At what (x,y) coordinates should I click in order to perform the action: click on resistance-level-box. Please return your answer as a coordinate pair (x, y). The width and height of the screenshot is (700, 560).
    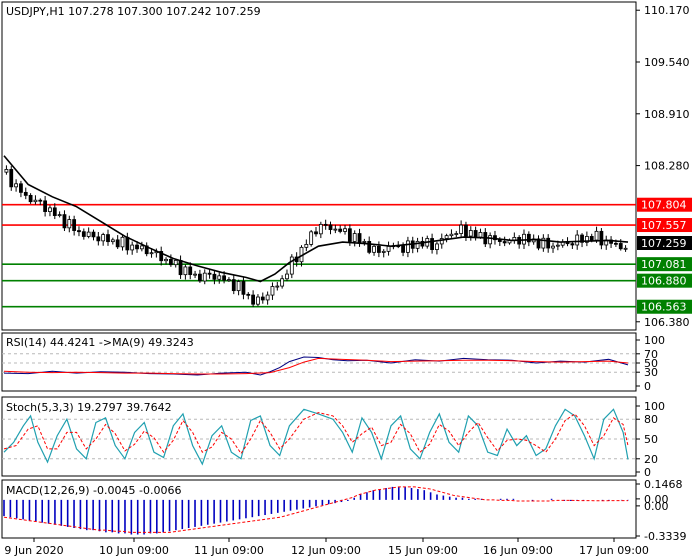
    Looking at the image, I should click on (664, 204).